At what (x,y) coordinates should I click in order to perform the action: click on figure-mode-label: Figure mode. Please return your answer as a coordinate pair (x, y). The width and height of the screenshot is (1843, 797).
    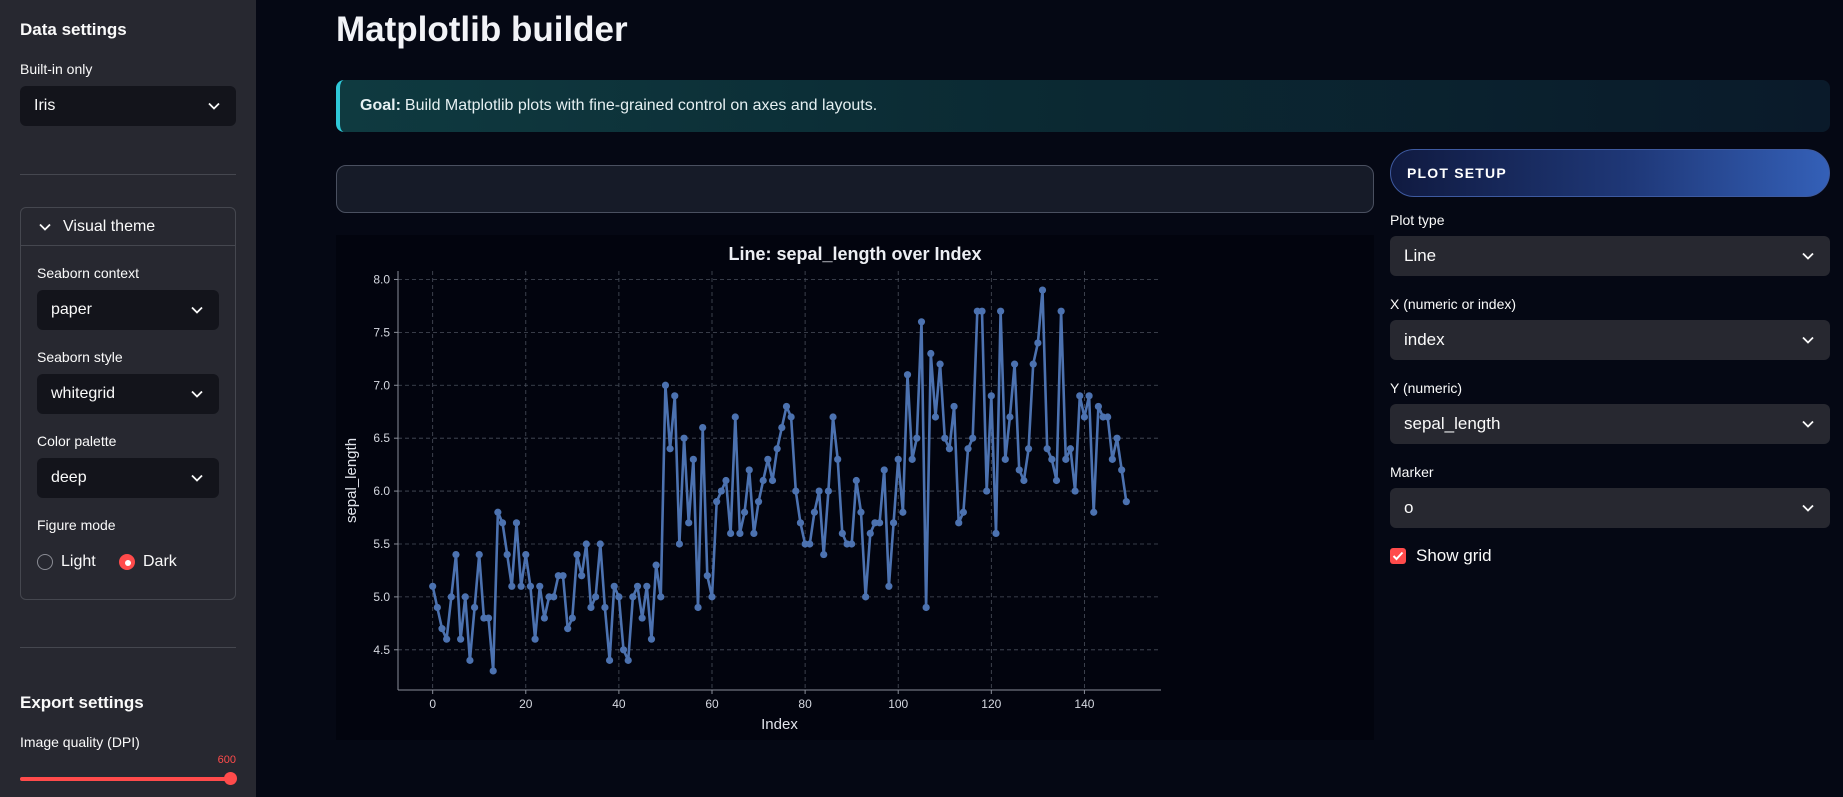
    Looking at the image, I should click on (76, 525).